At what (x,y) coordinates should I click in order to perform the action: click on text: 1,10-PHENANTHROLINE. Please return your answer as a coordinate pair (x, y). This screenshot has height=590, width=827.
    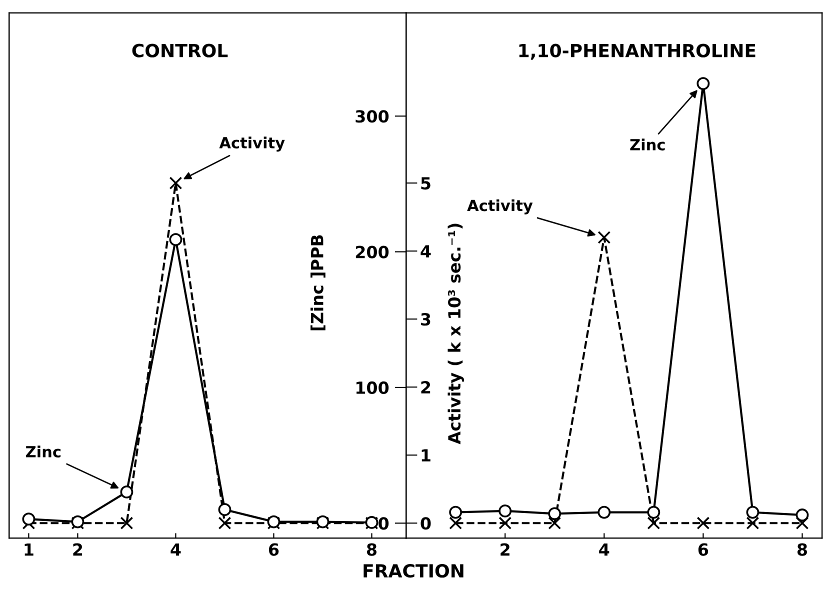
    Looking at the image, I should click on (637, 52).